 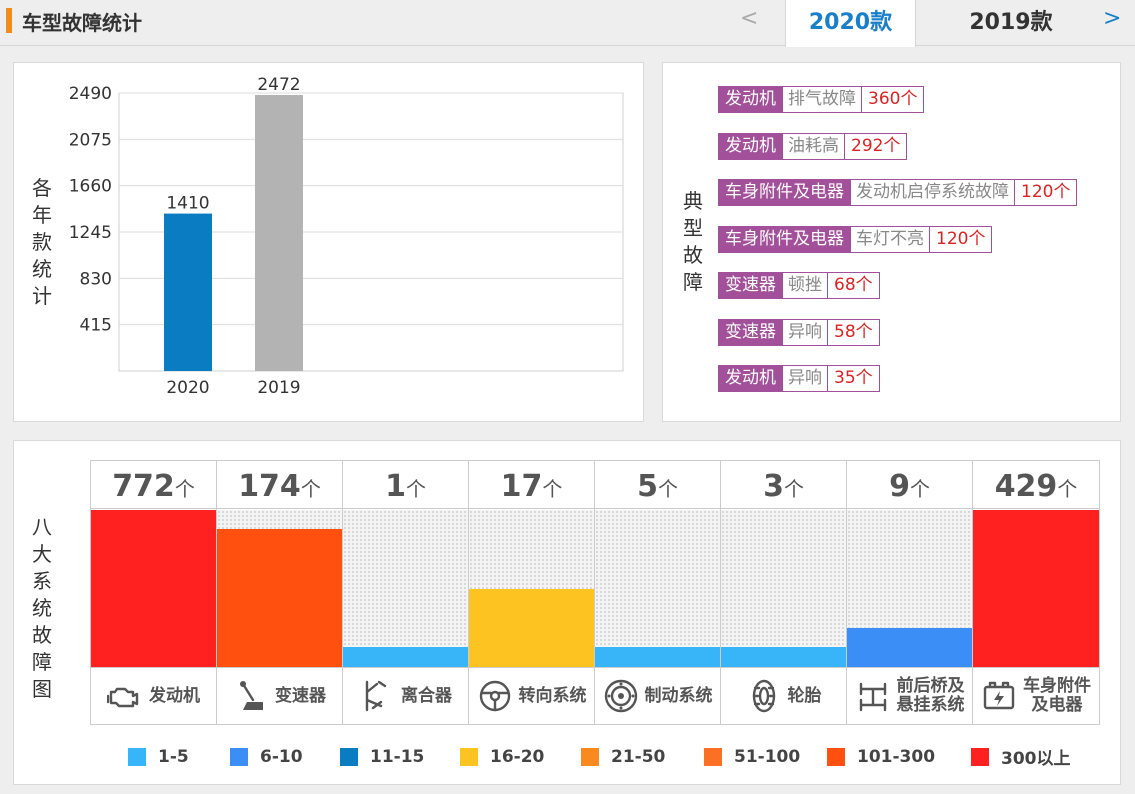 What do you see at coordinates (278, 85) in the screenshot?
I see `bar-value-label: 2472` at bounding box center [278, 85].